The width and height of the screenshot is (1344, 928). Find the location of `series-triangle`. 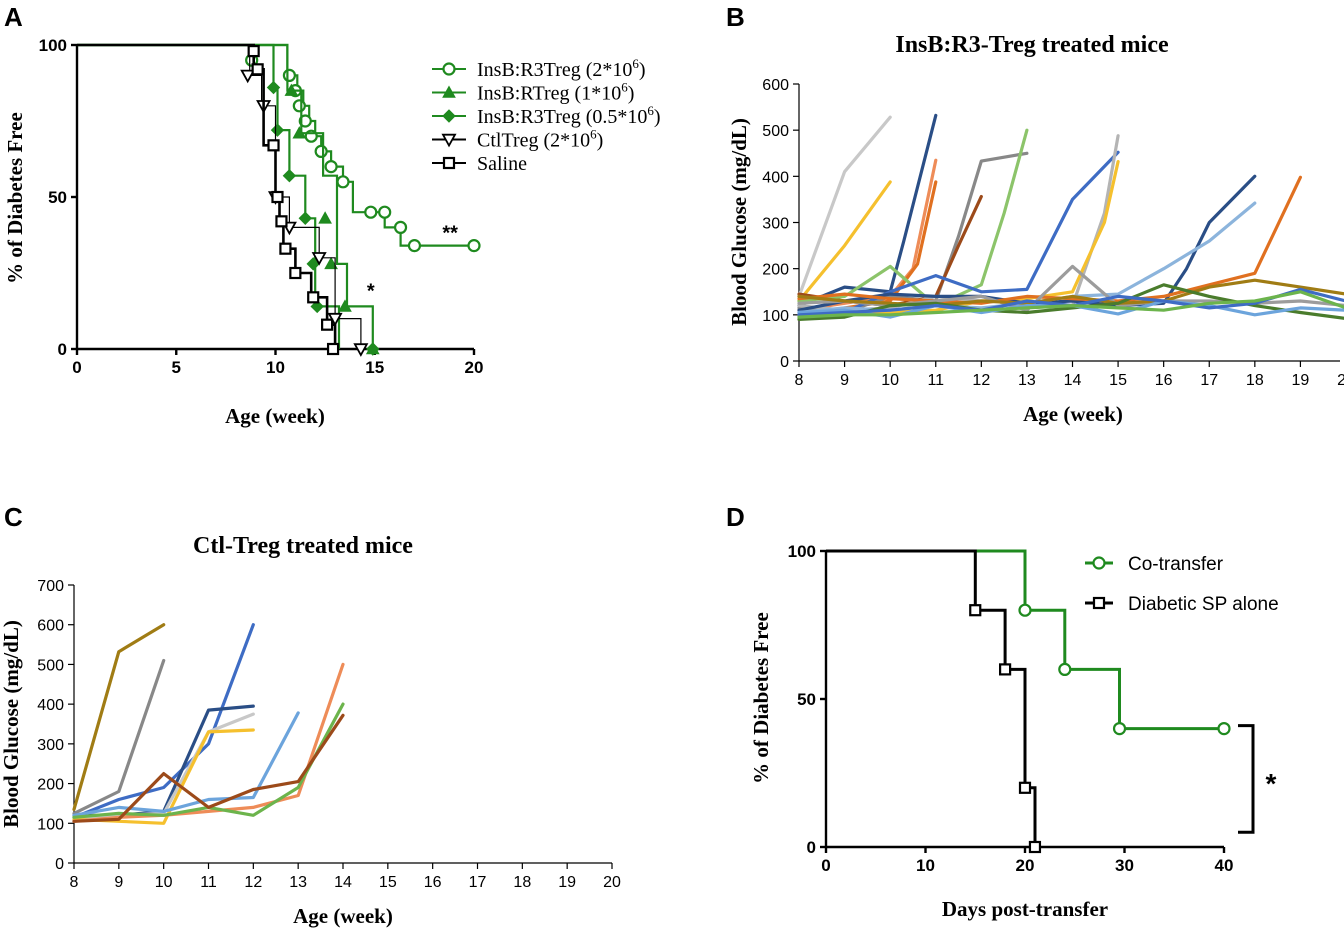

series-triangle is located at coordinates (228, 199).